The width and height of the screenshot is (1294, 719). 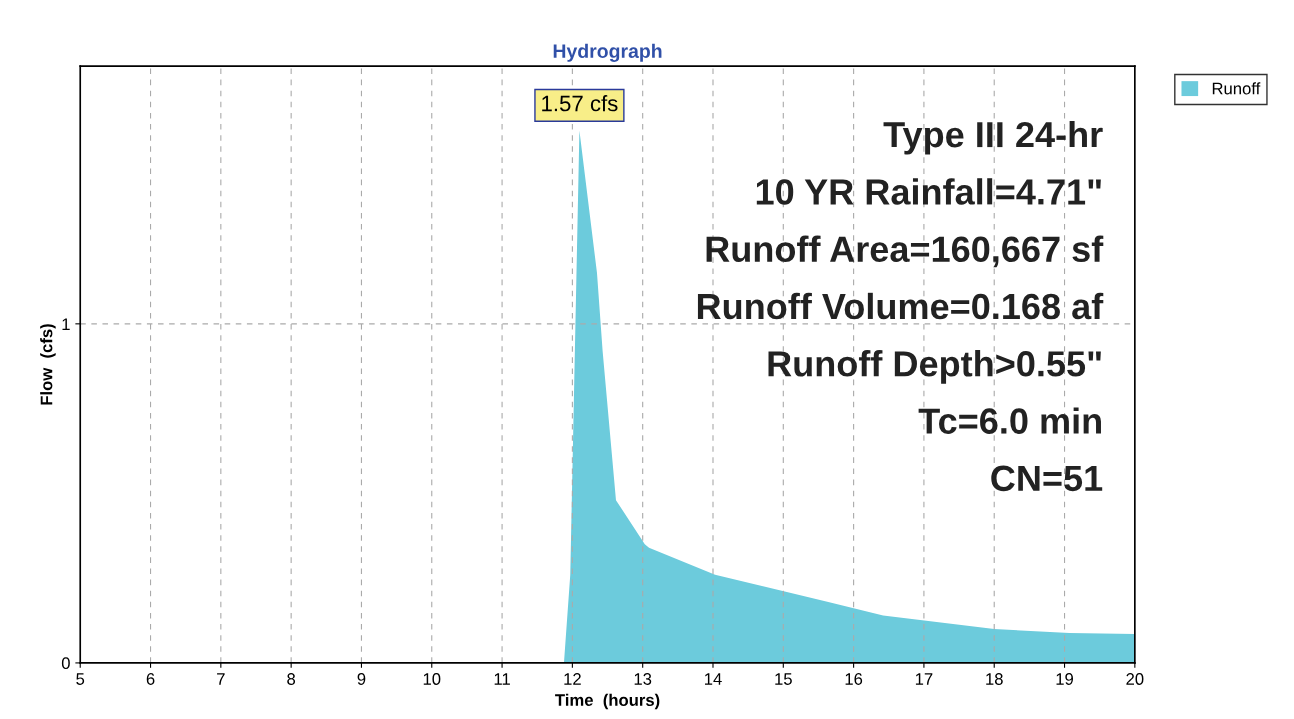 I want to click on x-tick-label: 13, so click(x=643, y=679).